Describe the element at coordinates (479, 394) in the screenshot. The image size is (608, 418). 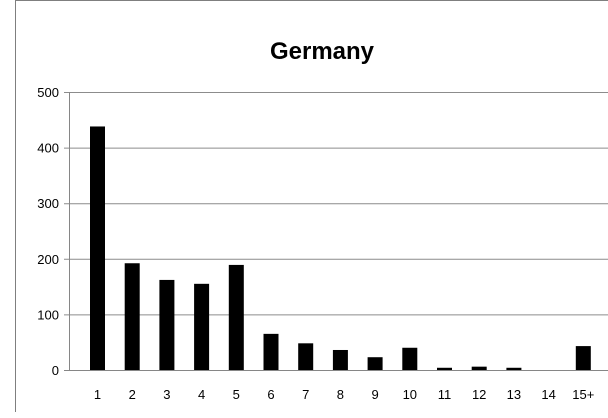
I see `x-tick-label: 12` at that location.